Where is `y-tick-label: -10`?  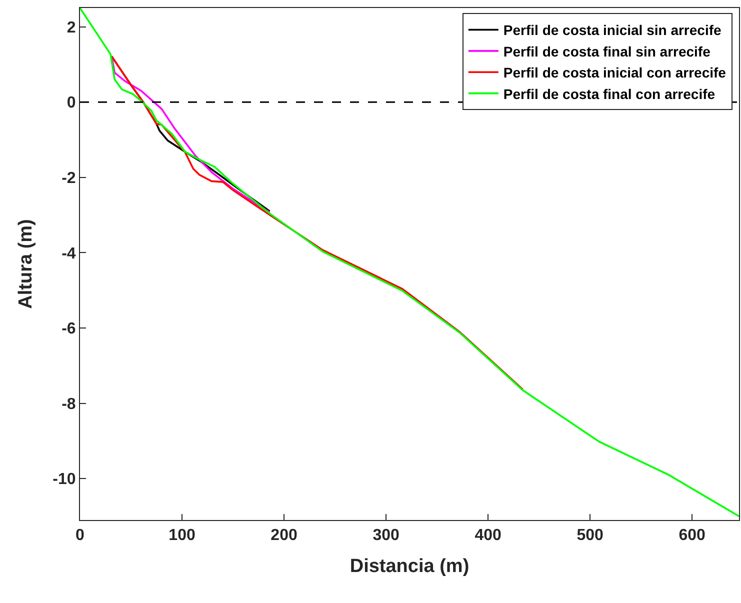
y-tick-label: -10 is located at coordinates (64, 479).